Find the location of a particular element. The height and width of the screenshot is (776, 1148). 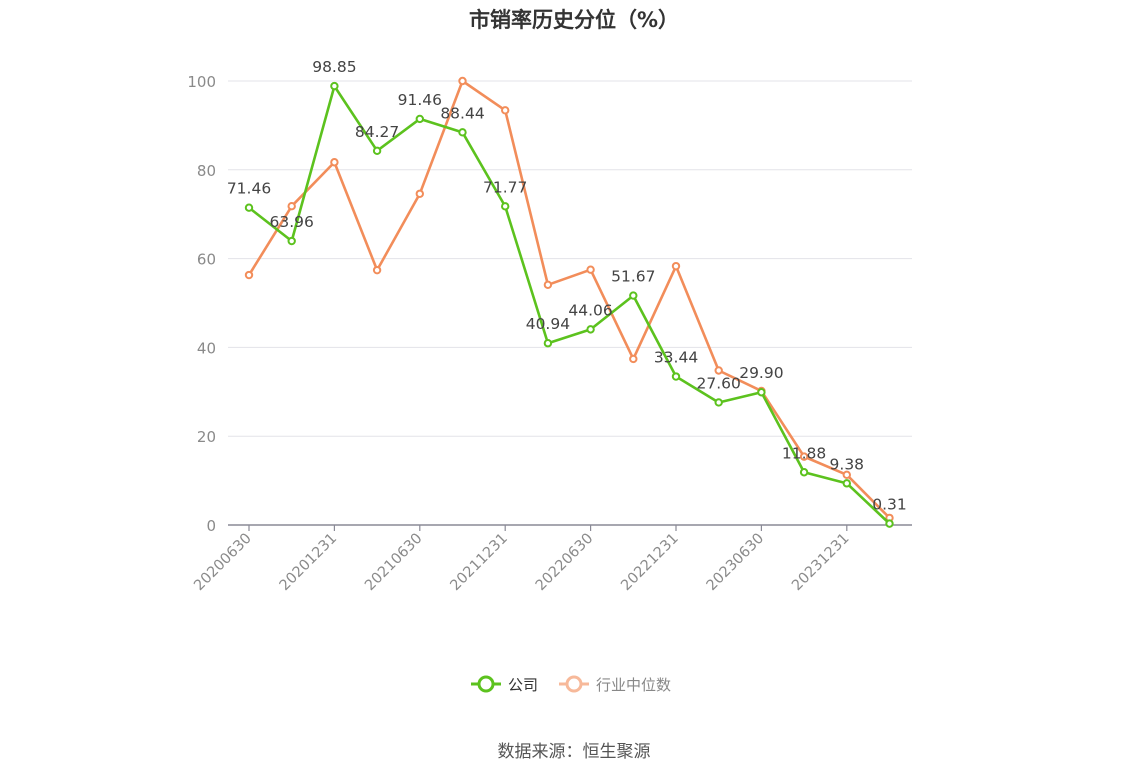

data-label-company: 63.96 is located at coordinates (292, 222).